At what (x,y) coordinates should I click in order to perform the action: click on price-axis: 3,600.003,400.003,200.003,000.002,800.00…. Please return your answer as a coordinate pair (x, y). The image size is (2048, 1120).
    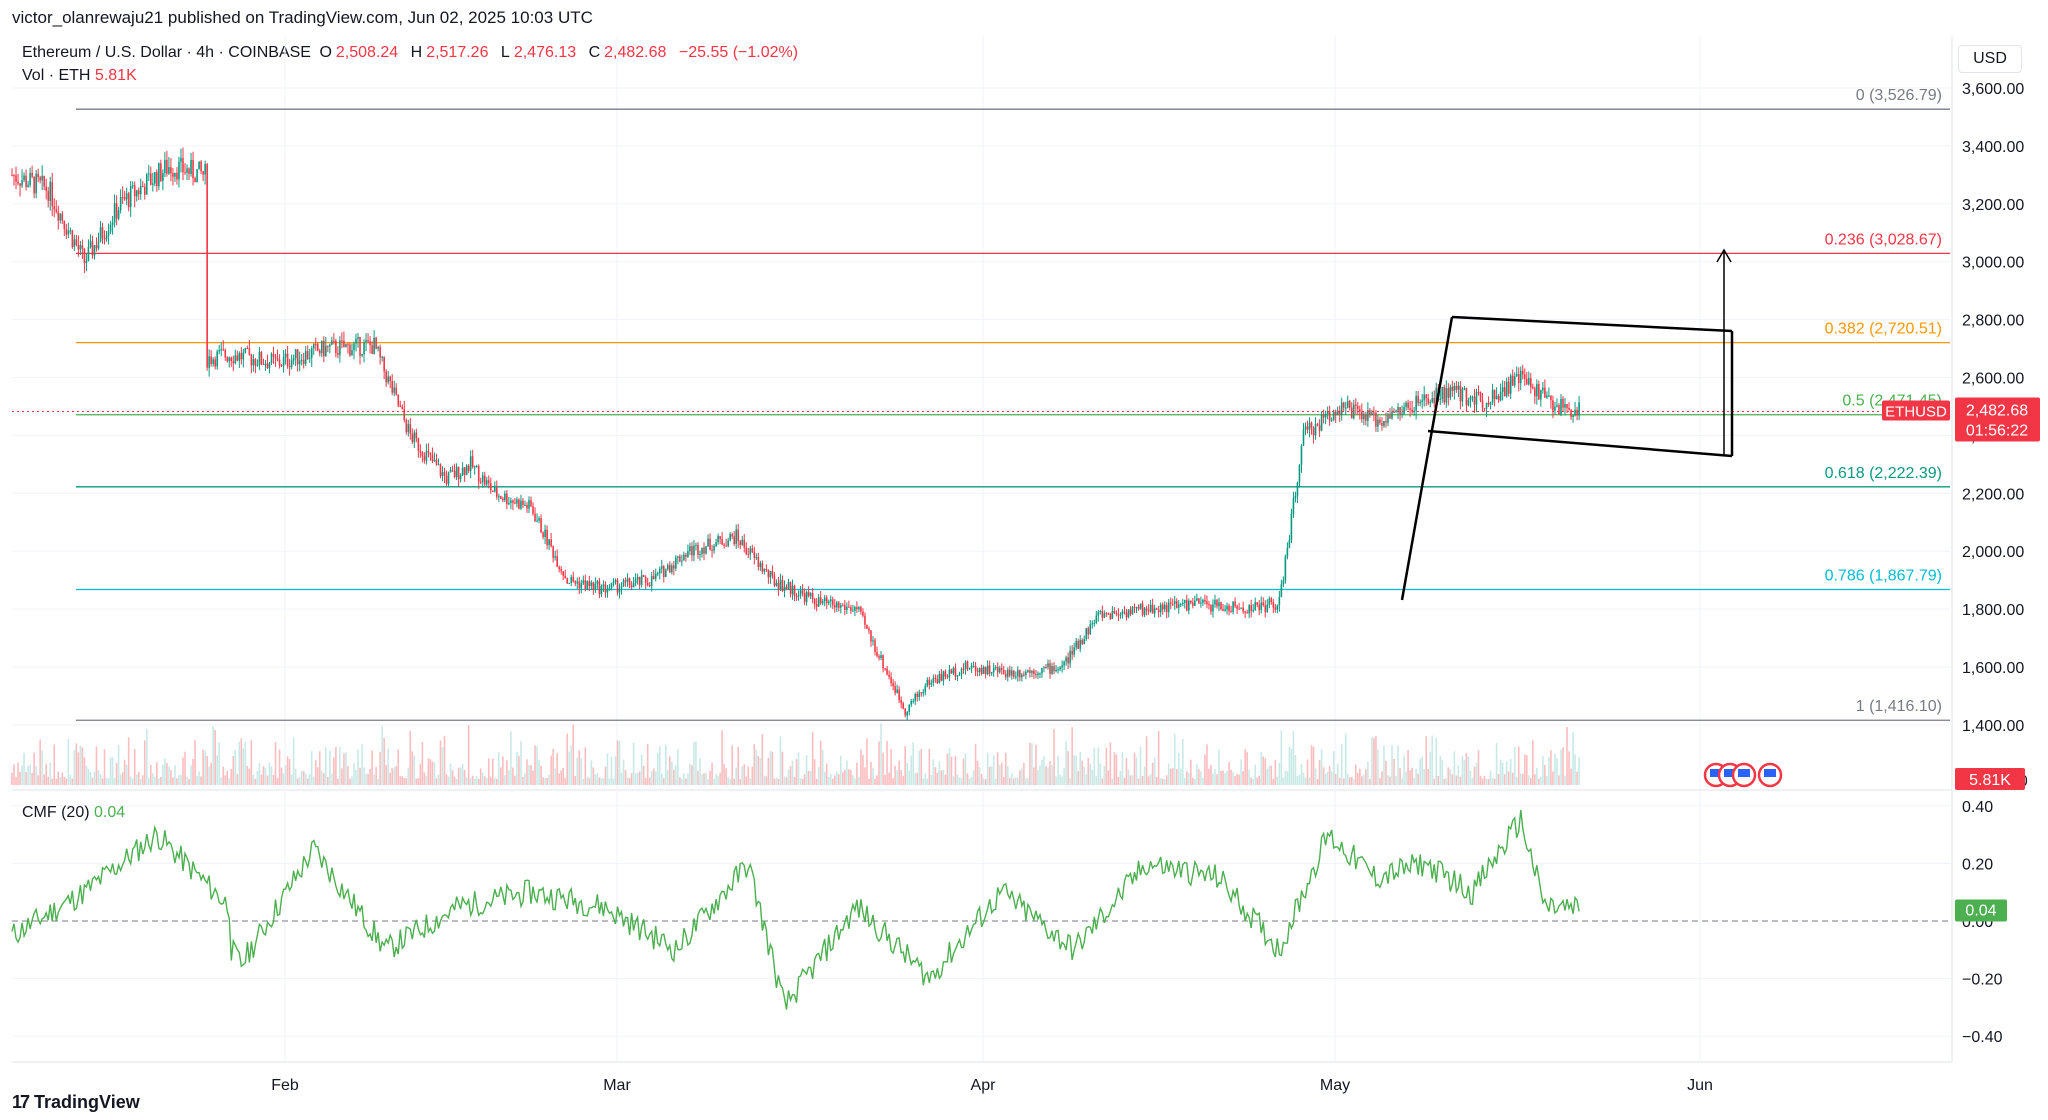
    Looking at the image, I should click on (1871, 563).